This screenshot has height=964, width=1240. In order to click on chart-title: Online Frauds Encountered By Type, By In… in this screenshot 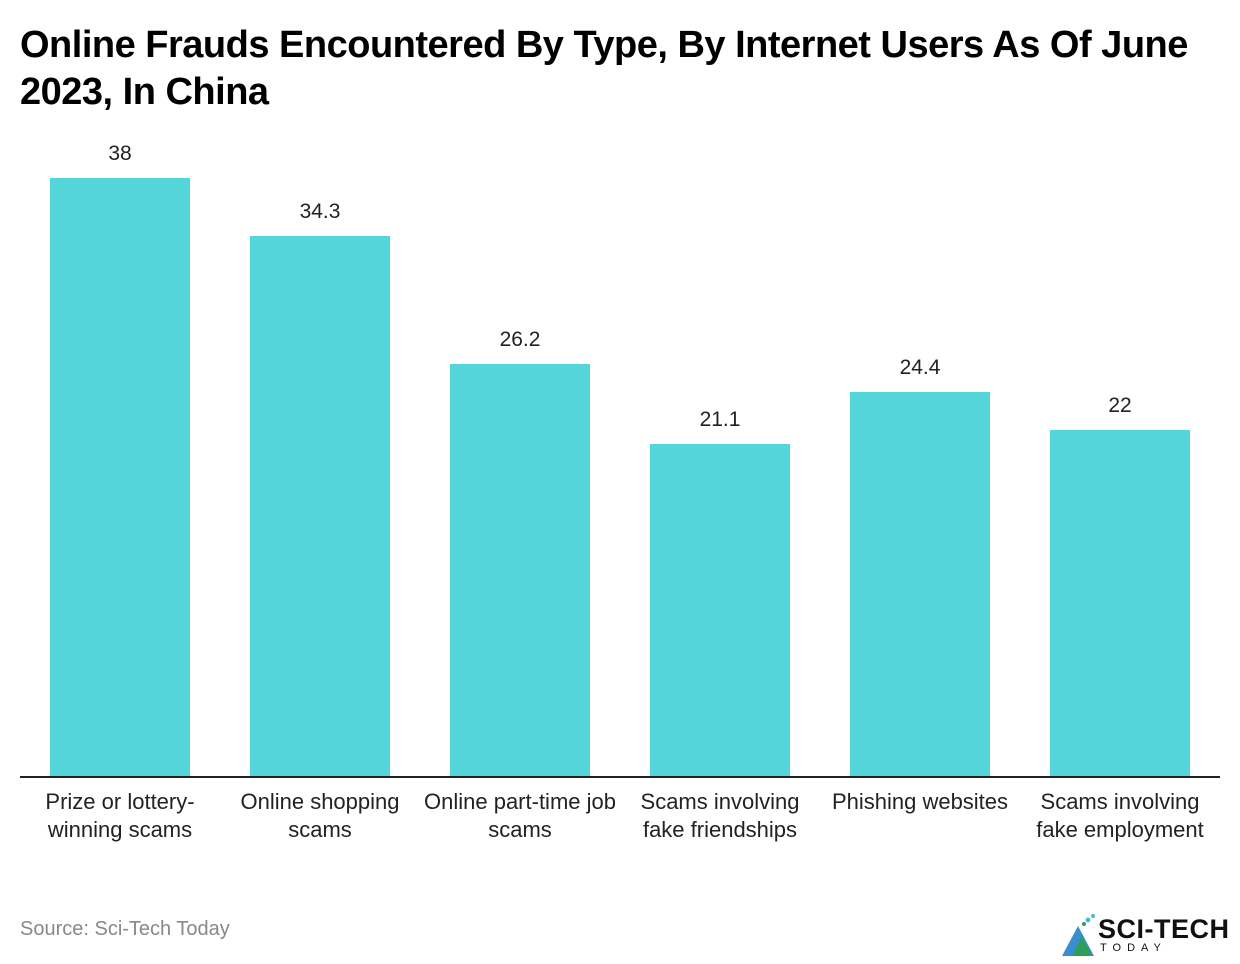, I will do `click(604, 68)`.